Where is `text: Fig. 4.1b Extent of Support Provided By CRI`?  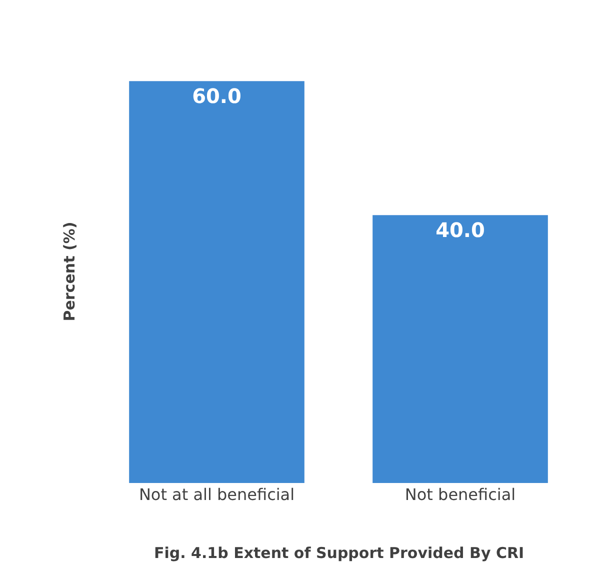
text: Fig. 4.1b Extent of Support Provided By CRI is located at coordinates (339, 553).